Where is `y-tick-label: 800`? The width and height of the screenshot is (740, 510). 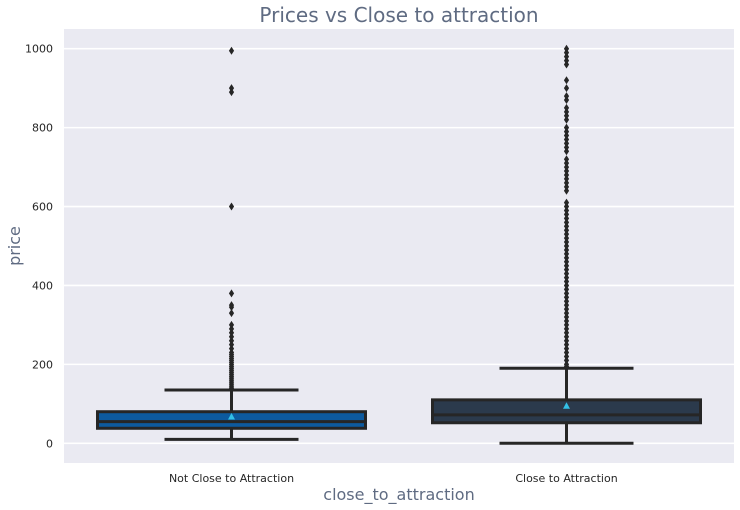
y-tick-label: 800 is located at coordinates (42, 128).